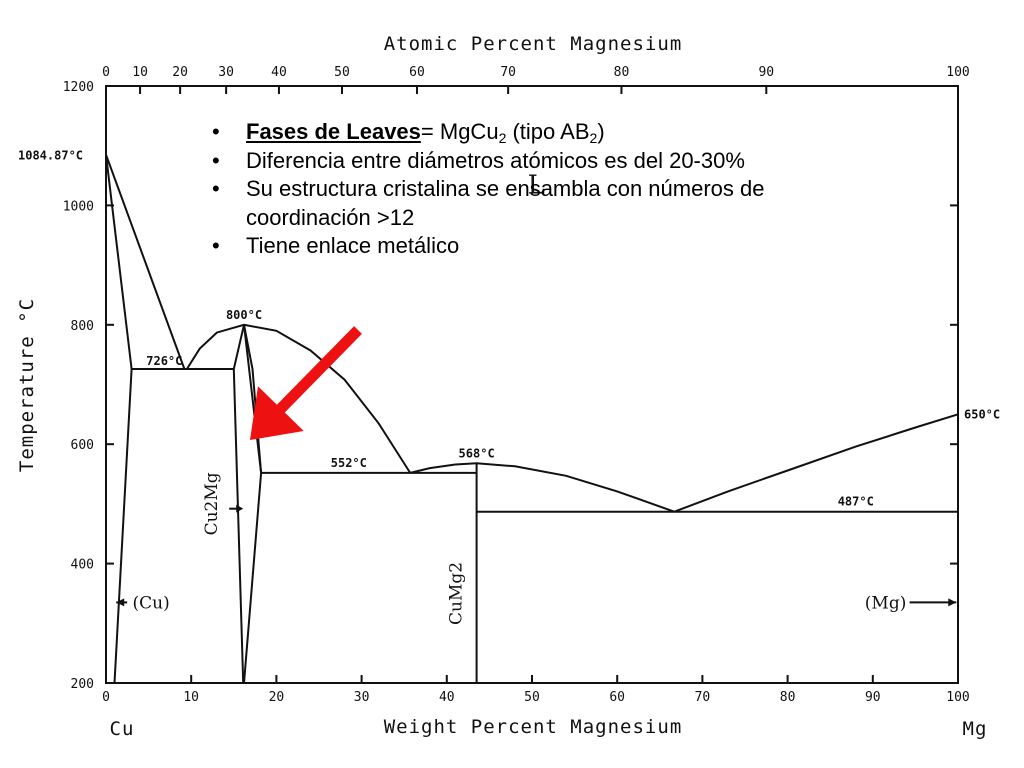  Describe the element at coordinates (50, 156) in the screenshot. I see `temperature-annotation: 1084.87°C` at that location.